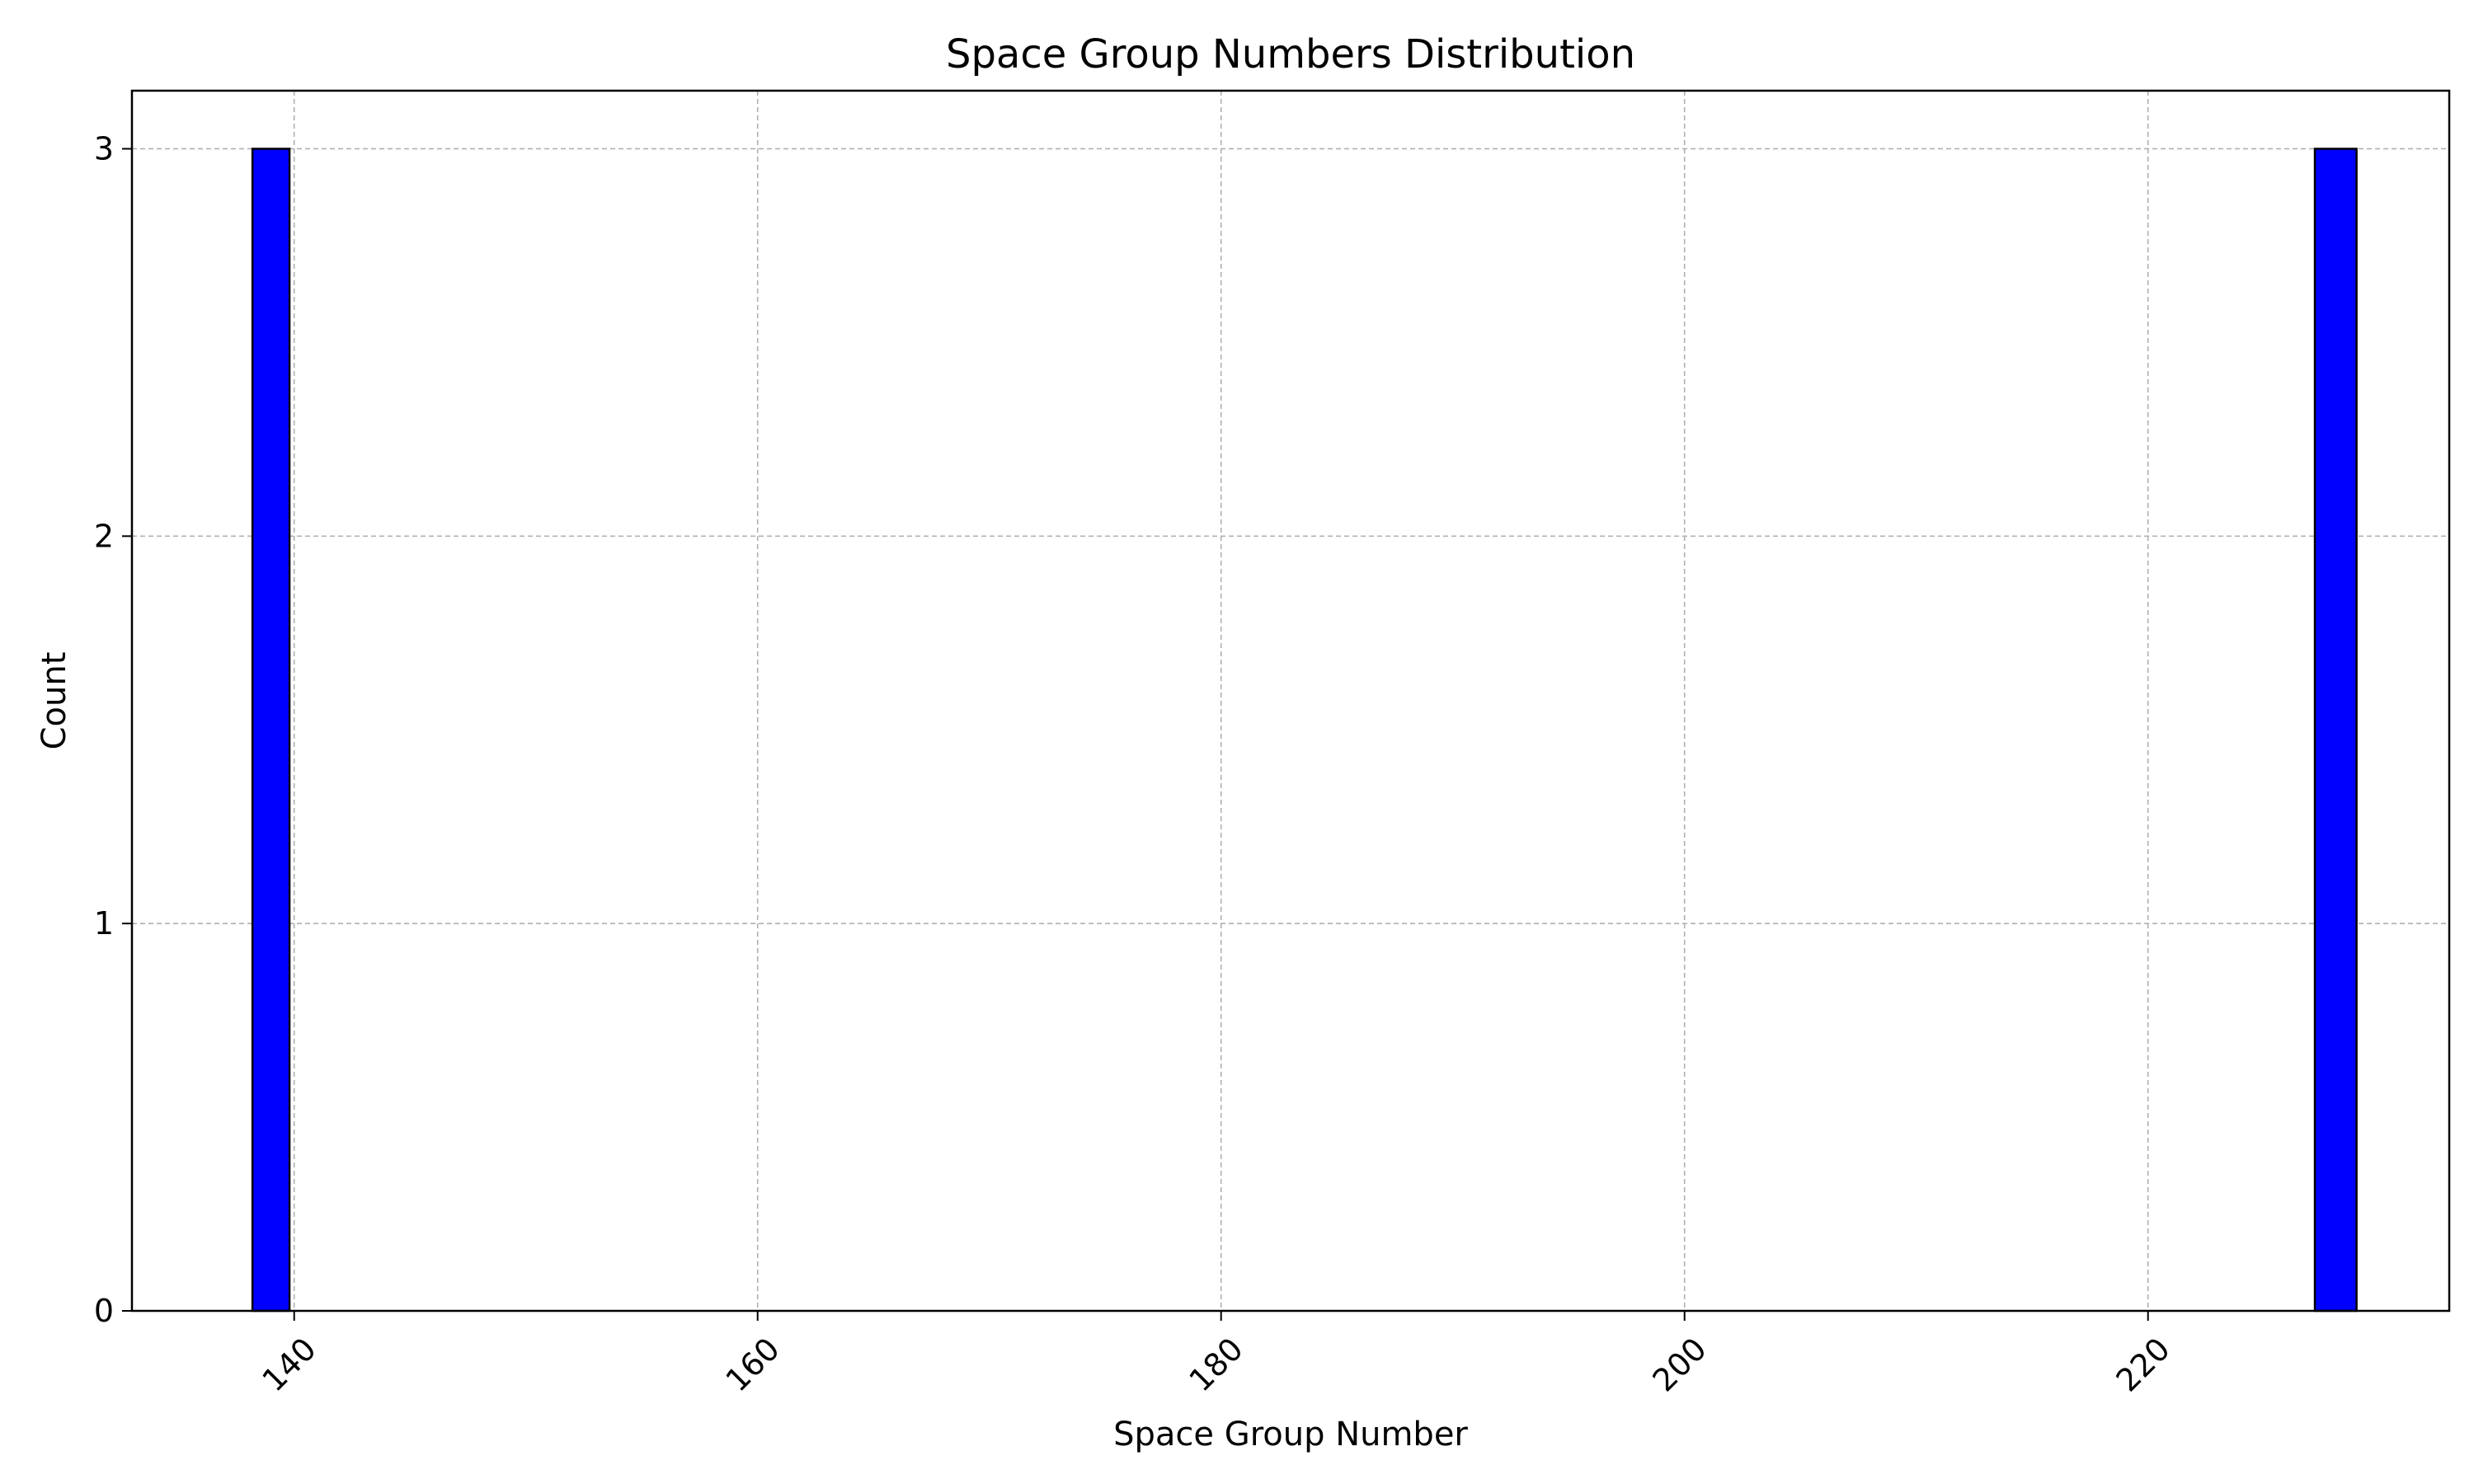 The height and width of the screenshot is (1484, 2474). What do you see at coordinates (104, 1311) in the screenshot?
I see `y-tick-label: 0` at bounding box center [104, 1311].